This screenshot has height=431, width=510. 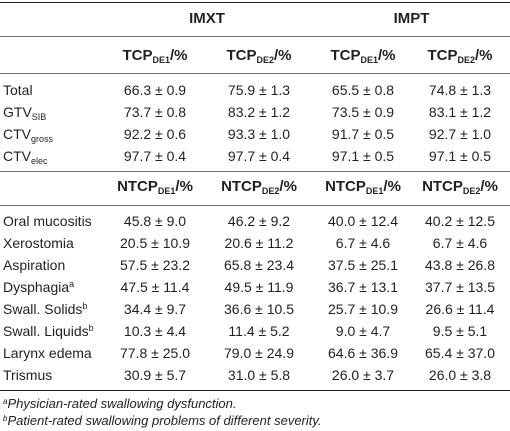 I want to click on table-cell: 20.5 ± 10.9, so click(x=155, y=243).